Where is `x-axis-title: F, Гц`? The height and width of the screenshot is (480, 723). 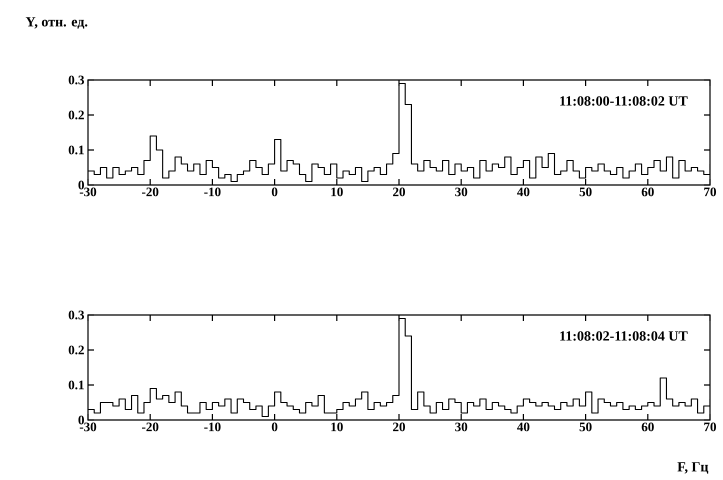
x-axis-title: F, Гц is located at coordinates (692, 468).